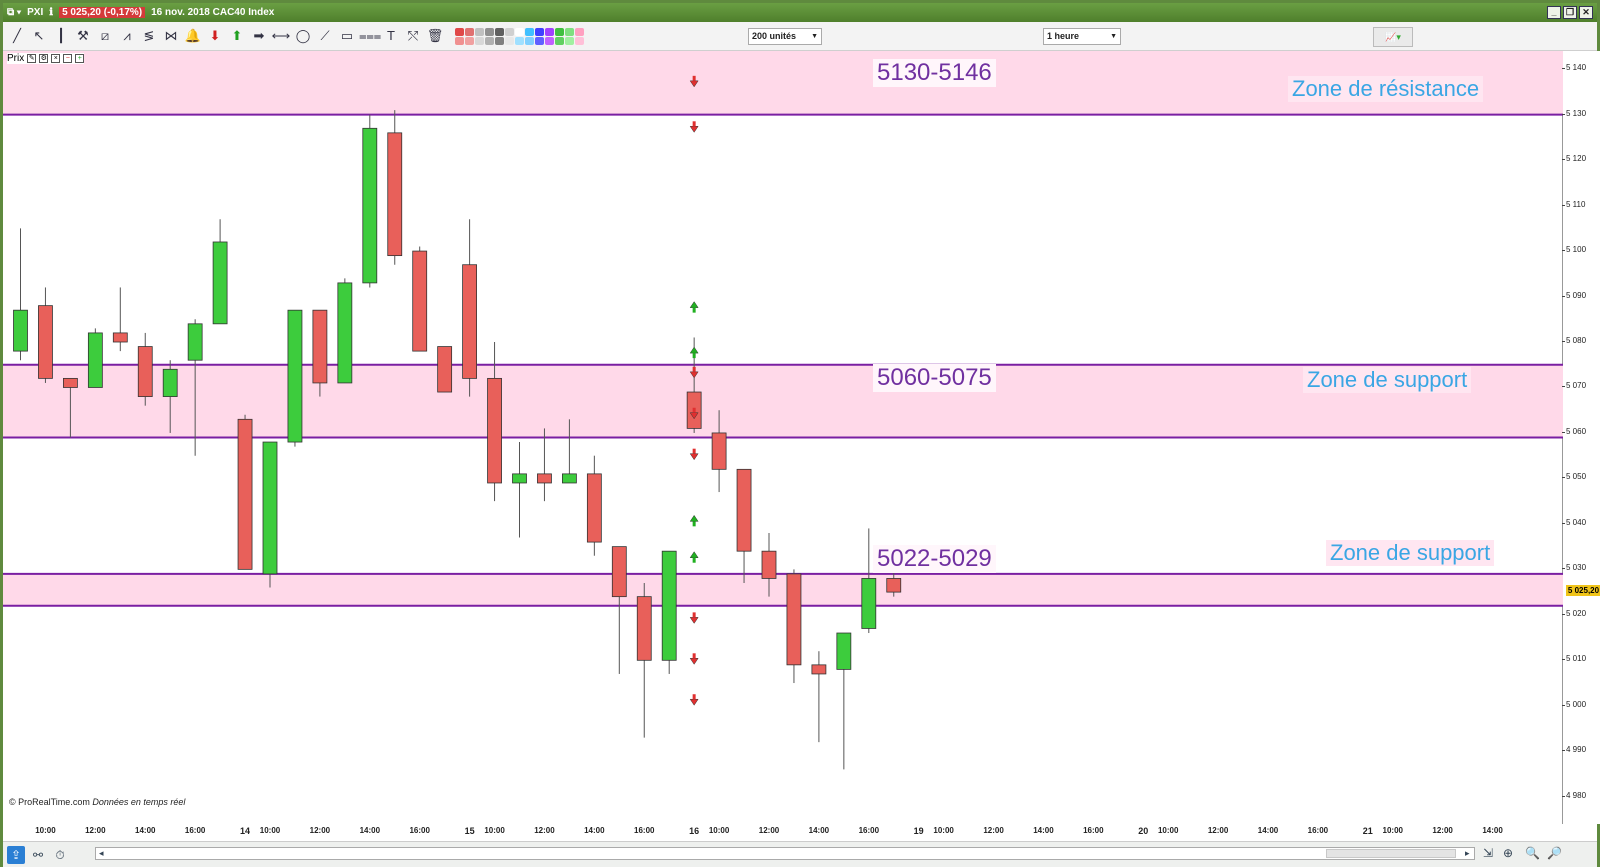  Describe the element at coordinates (49, 802) in the screenshot. I see `copyright-text: © ProRealTime.com` at that location.